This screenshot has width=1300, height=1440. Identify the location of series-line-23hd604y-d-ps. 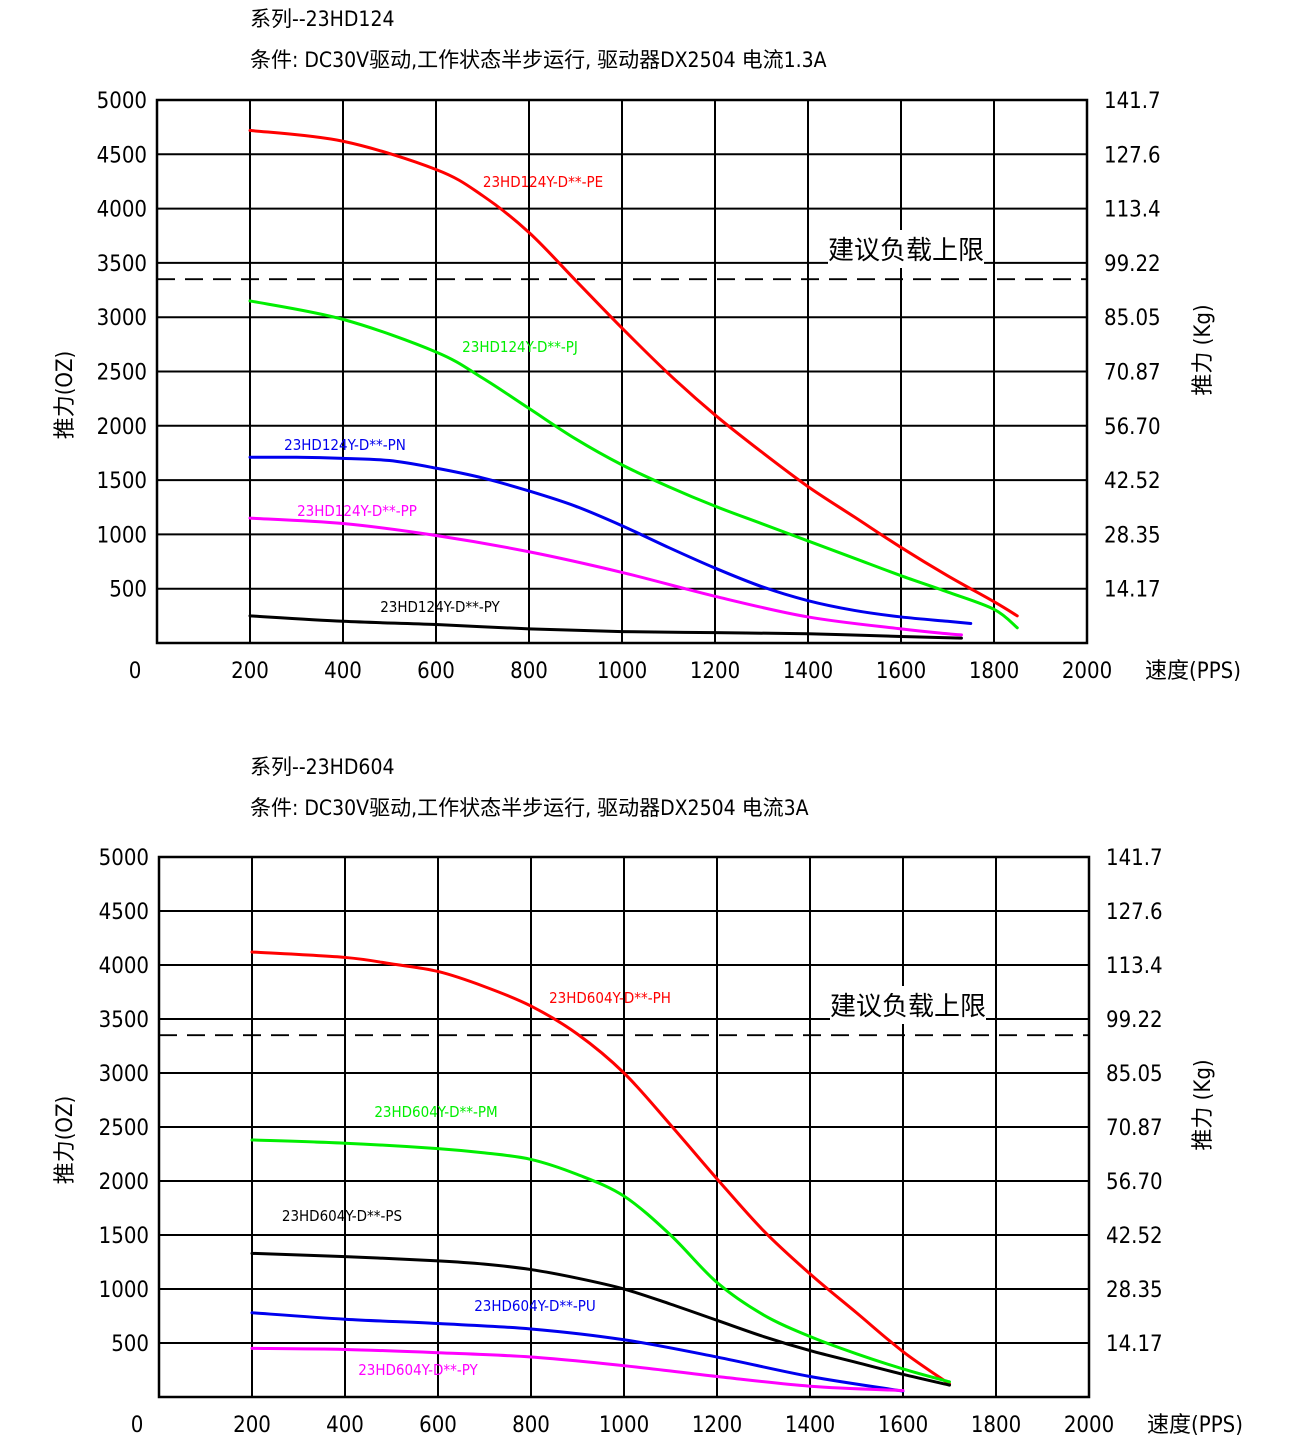
(600, 1319).